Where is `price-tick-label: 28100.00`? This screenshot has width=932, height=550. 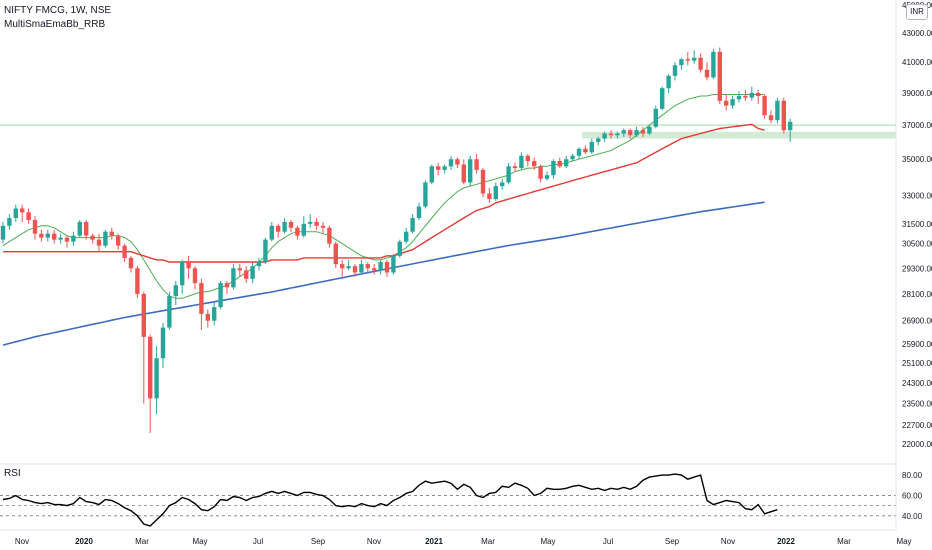 price-tick-label: 28100.00 is located at coordinates (917, 294).